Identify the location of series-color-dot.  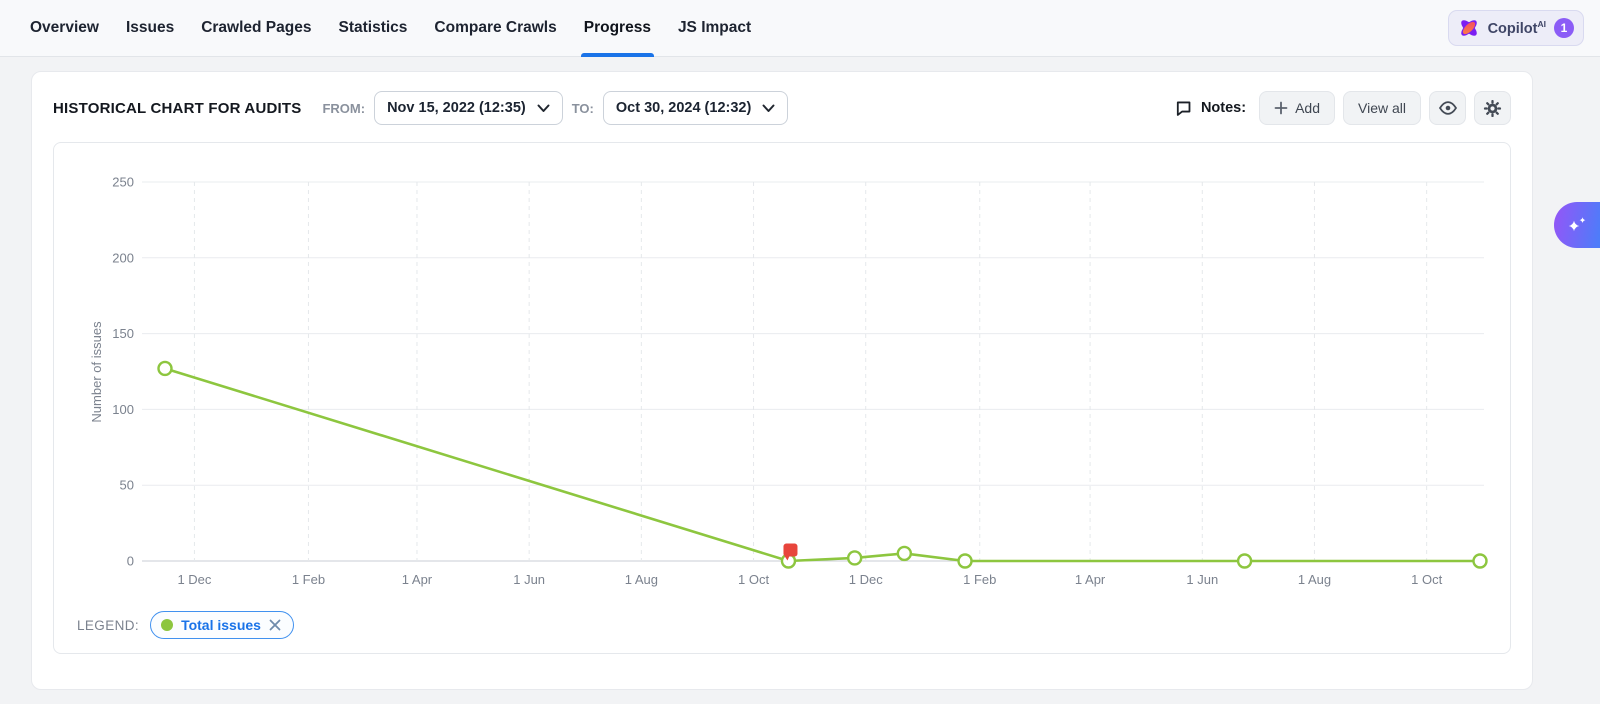
(167, 625).